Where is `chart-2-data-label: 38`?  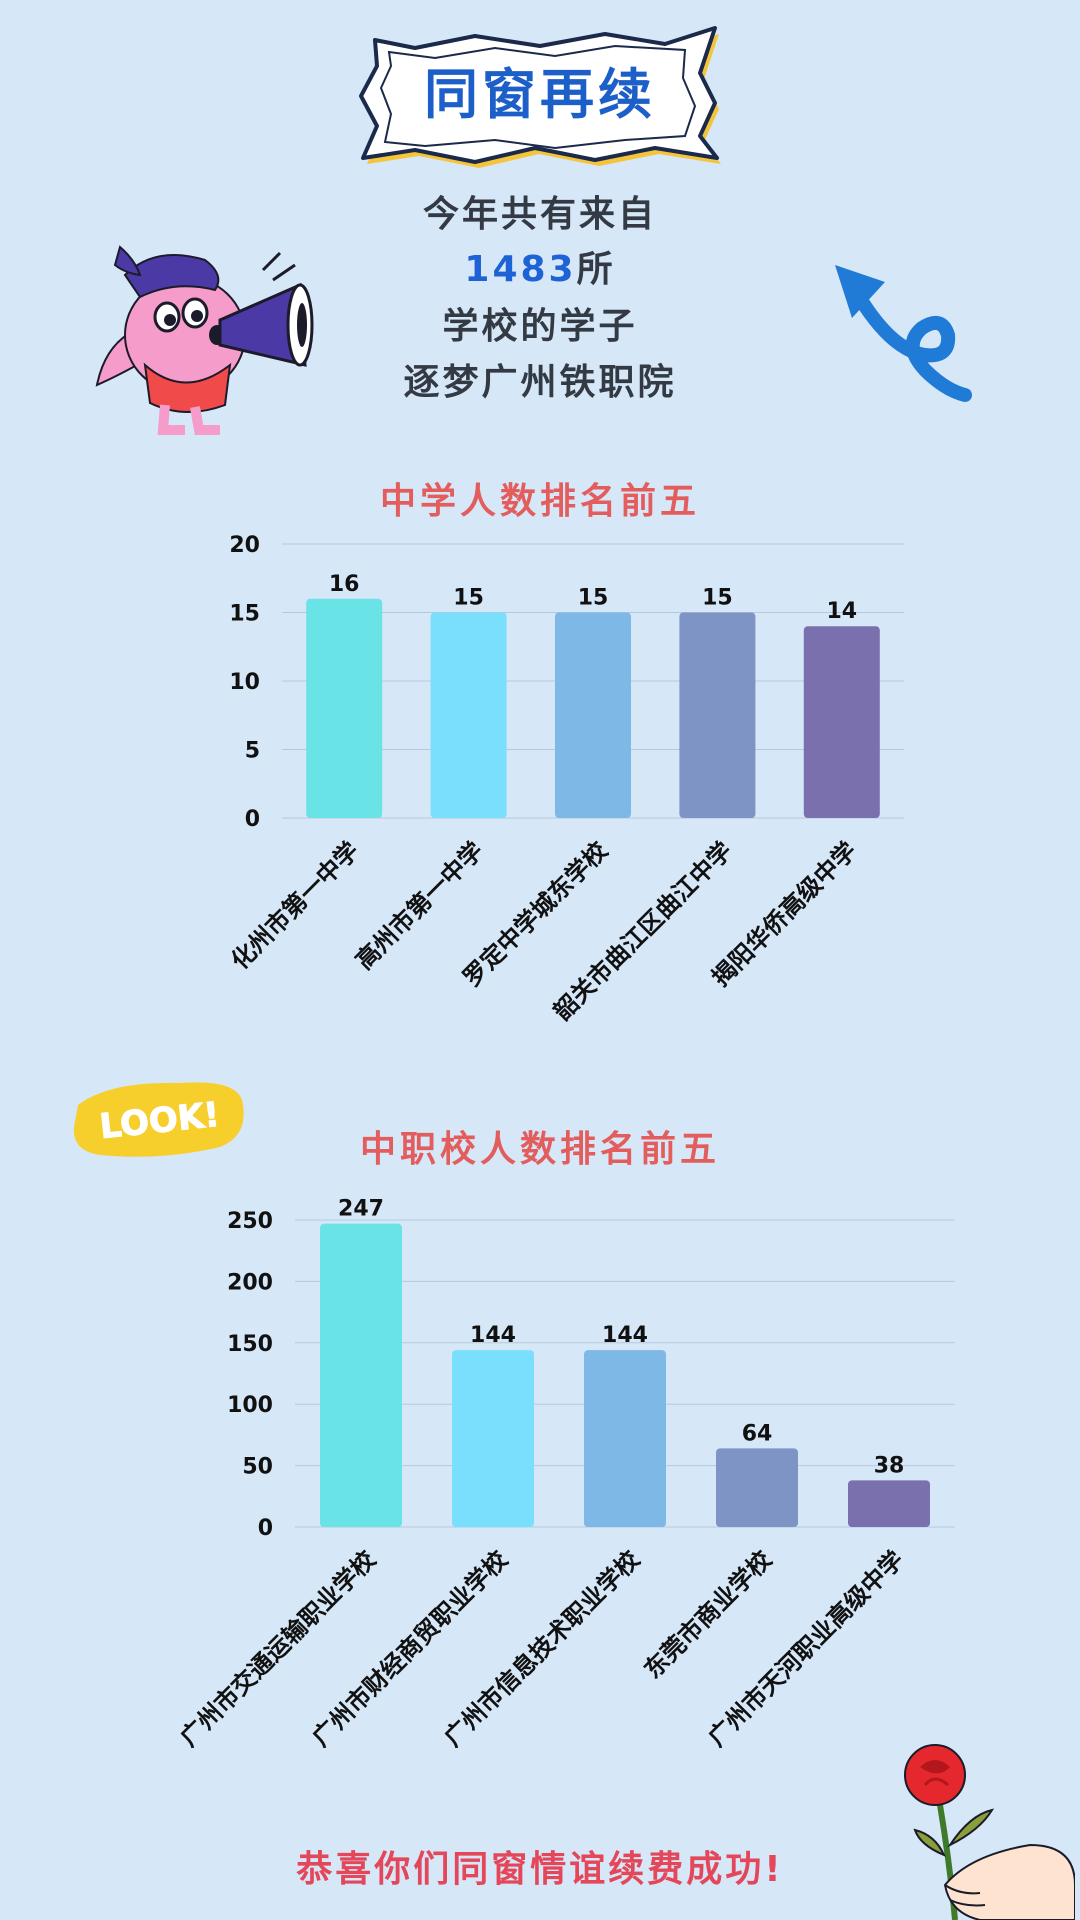 chart-2-data-label: 38 is located at coordinates (889, 1465).